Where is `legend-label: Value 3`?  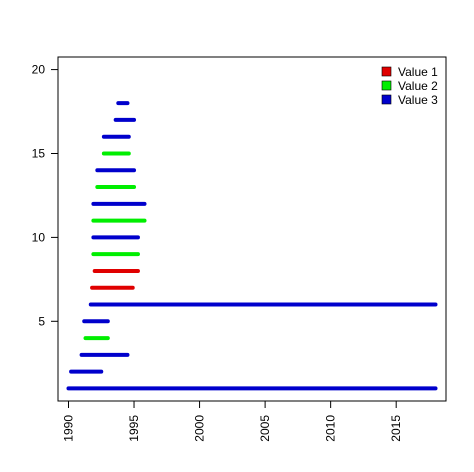 legend-label: Value 3 is located at coordinates (418, 100).